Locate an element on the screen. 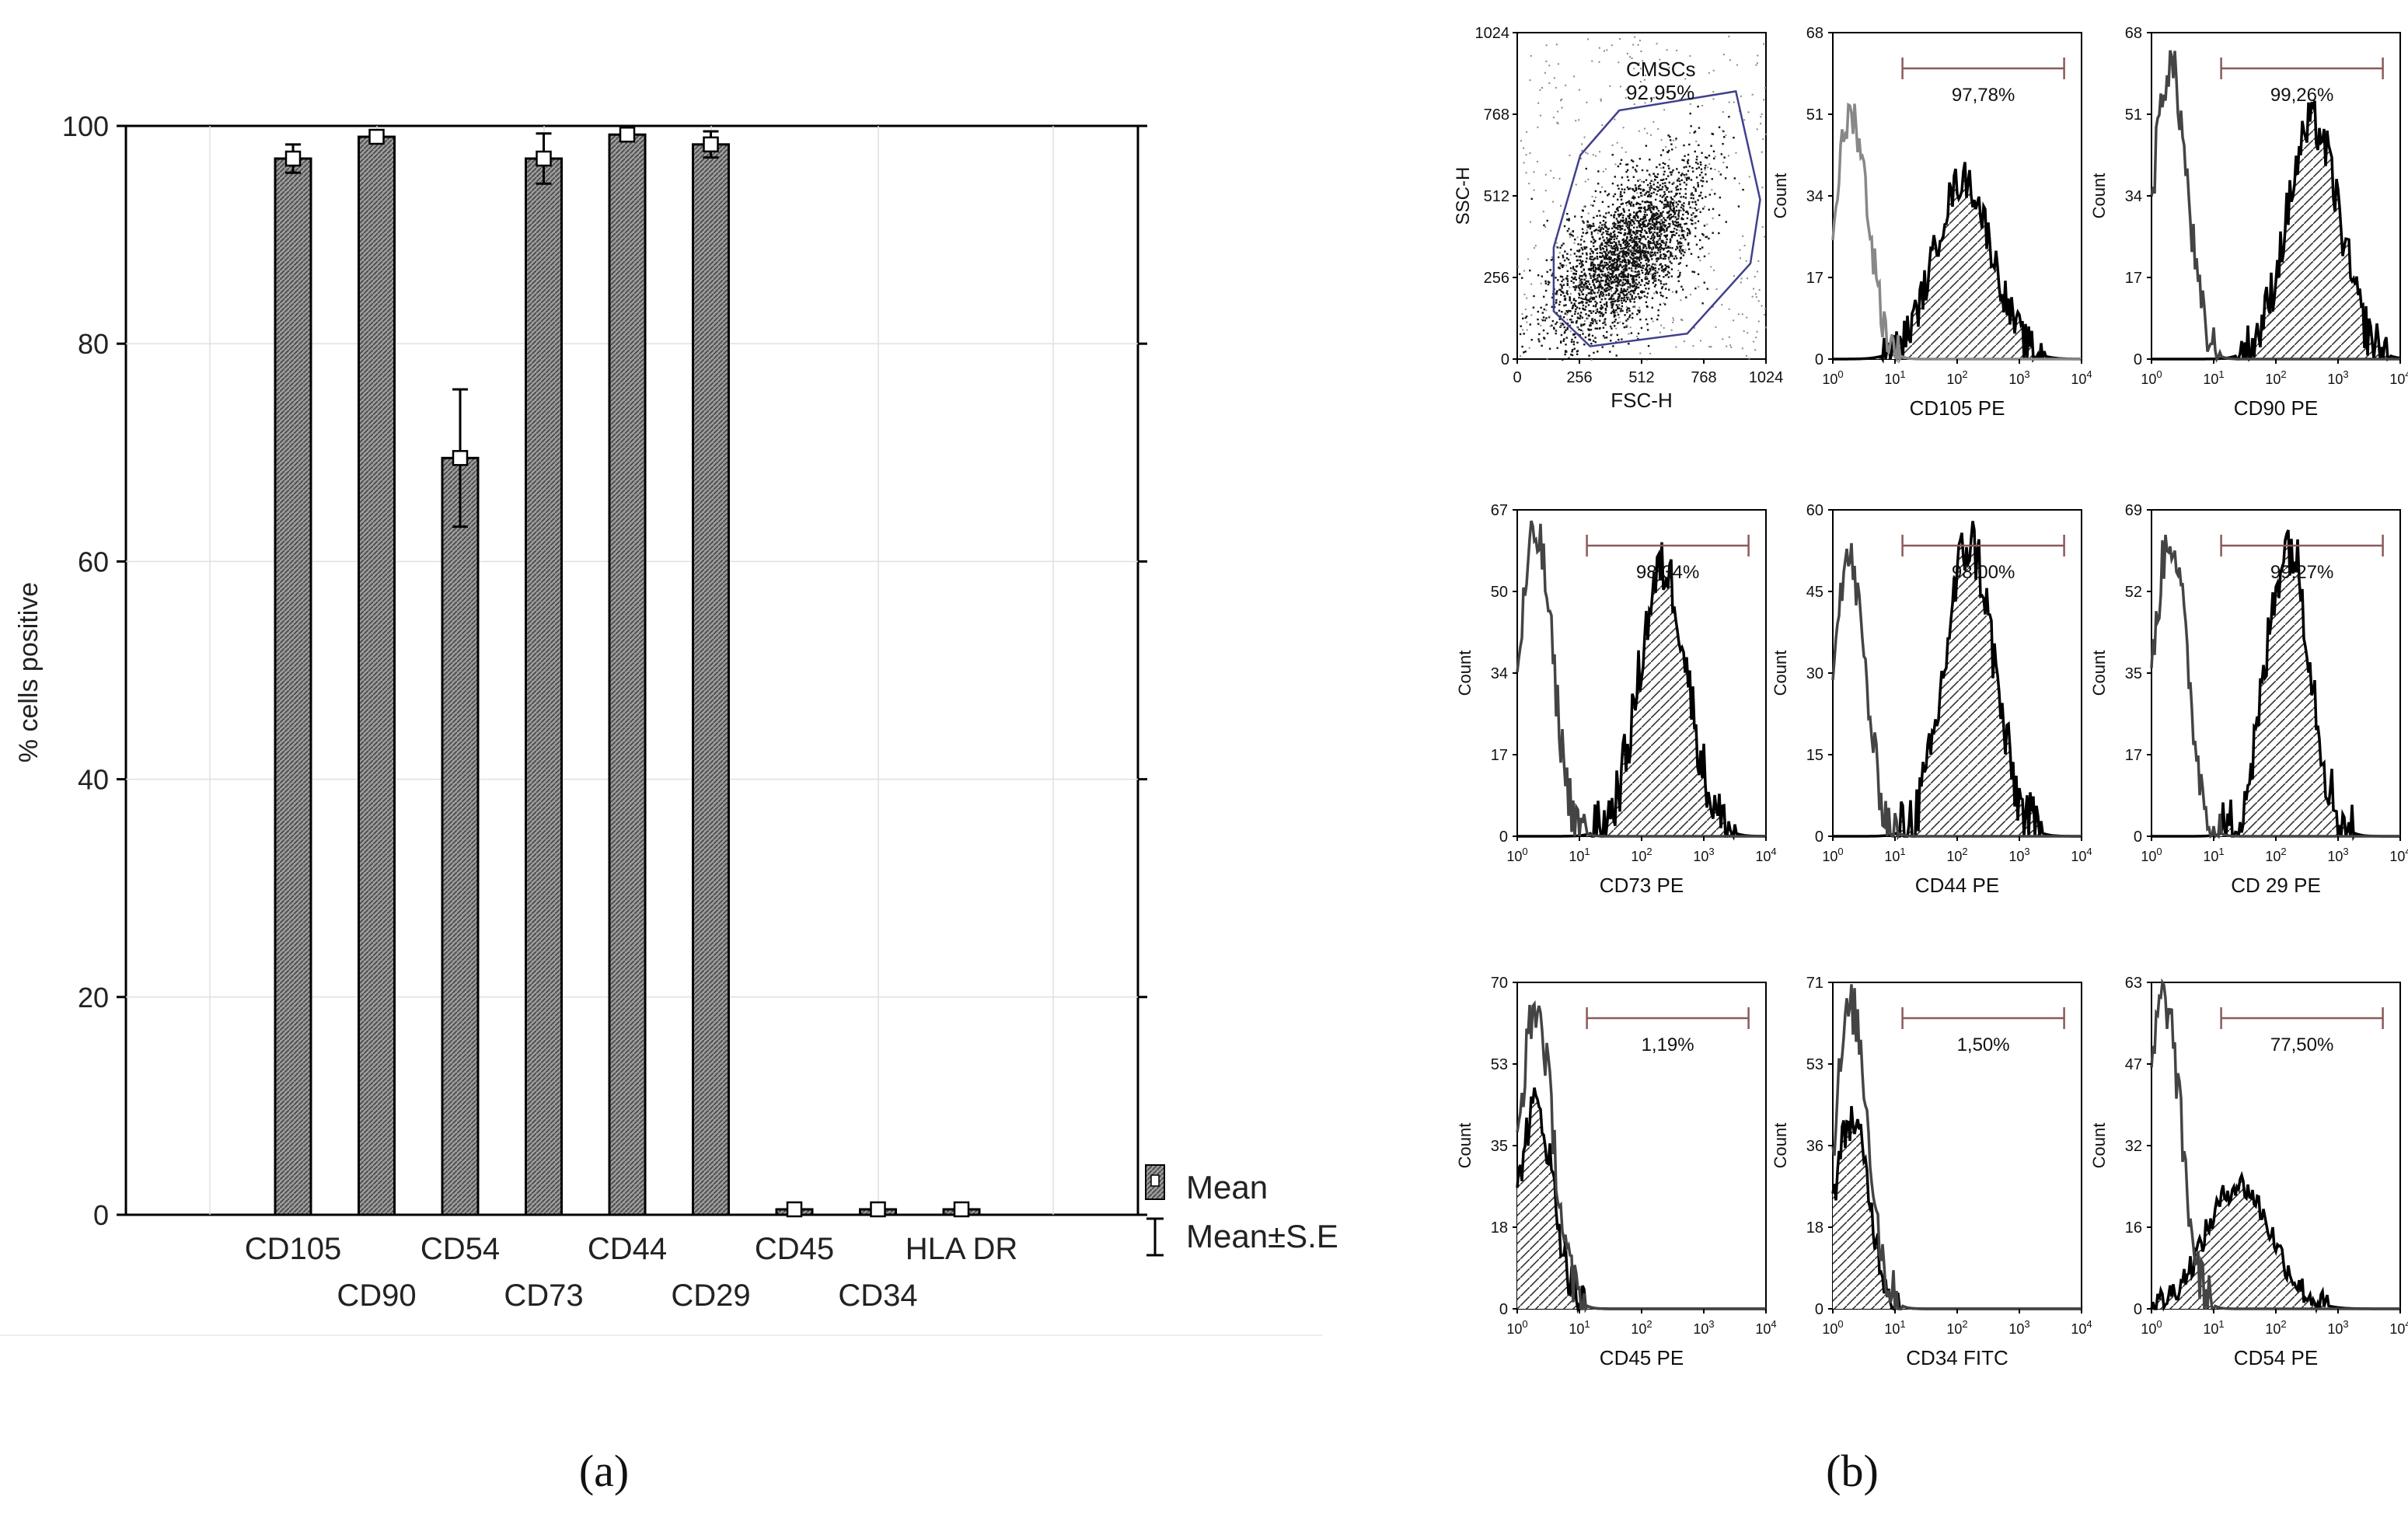 This screenshot has height=1521, width=2408. x-tick-label: 10¹ is located at coordinates (1579, 855).